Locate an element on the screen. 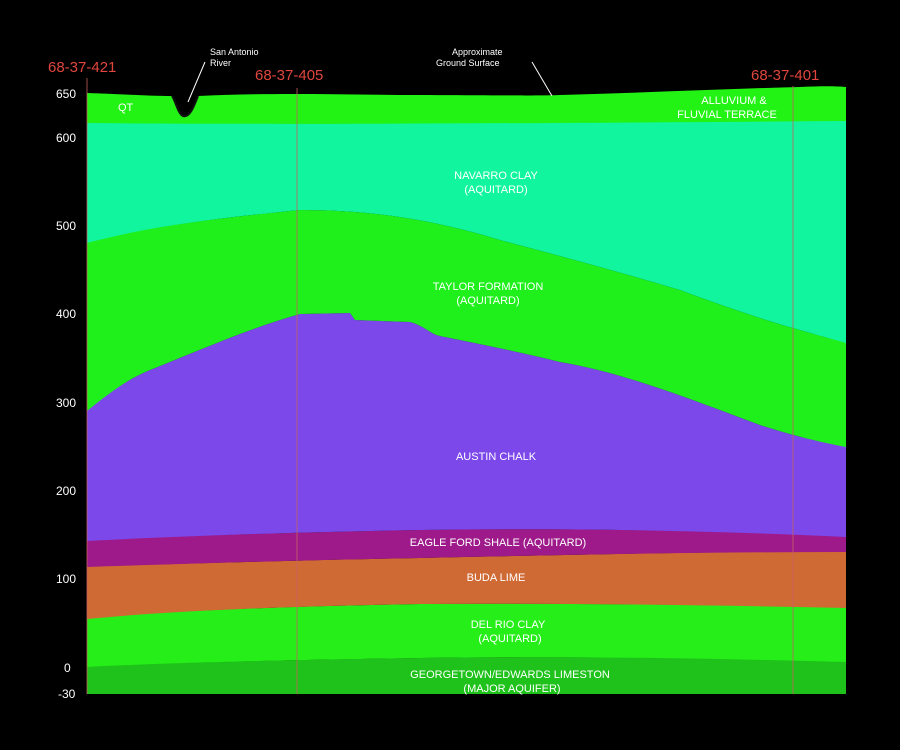 This screenshot has height=750, width=900. del-rio-label-line1: DEL RIO CLAY is located at coordinates (508, 625).